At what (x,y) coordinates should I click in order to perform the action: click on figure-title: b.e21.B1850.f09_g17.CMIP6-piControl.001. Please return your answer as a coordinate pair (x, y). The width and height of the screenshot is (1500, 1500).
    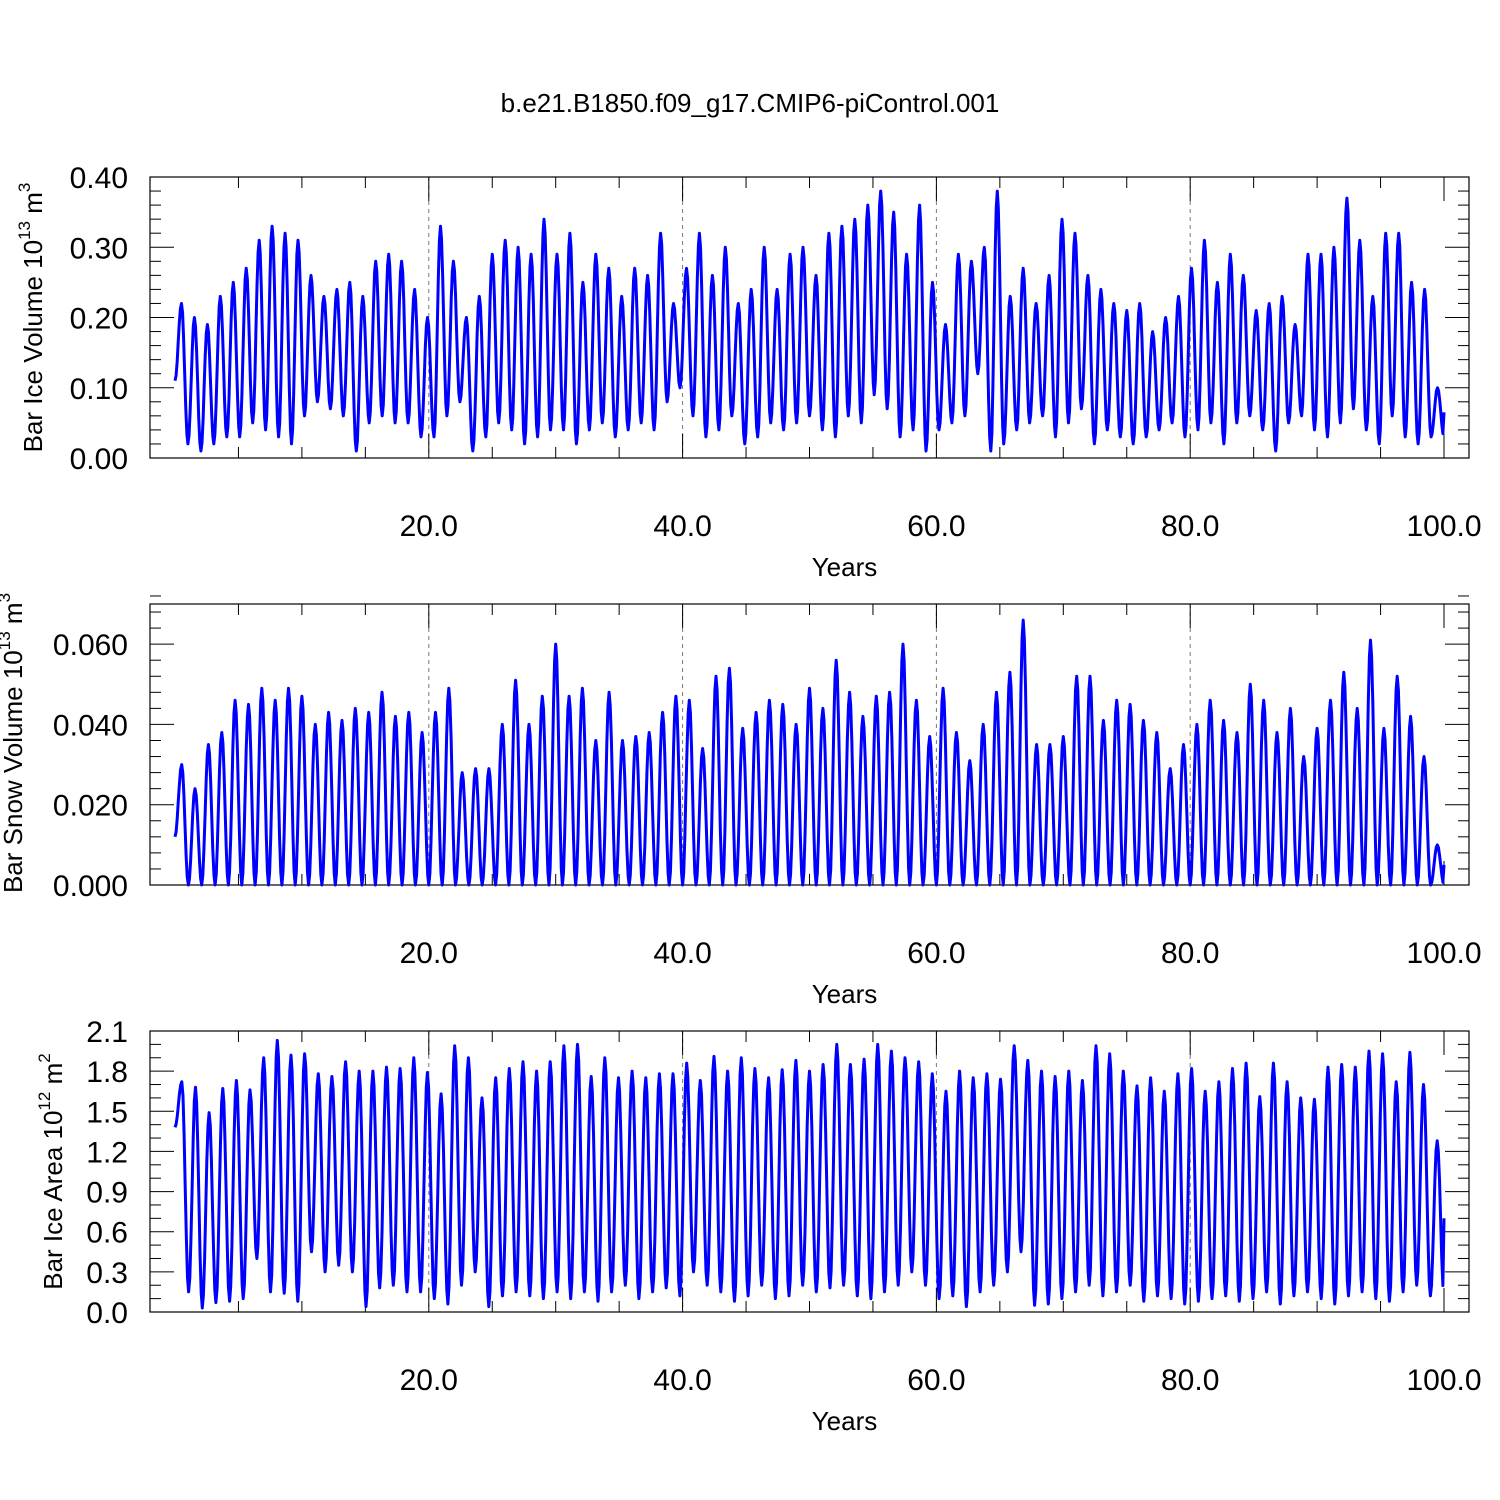
    Looking at the image, I should click on (750, 103).